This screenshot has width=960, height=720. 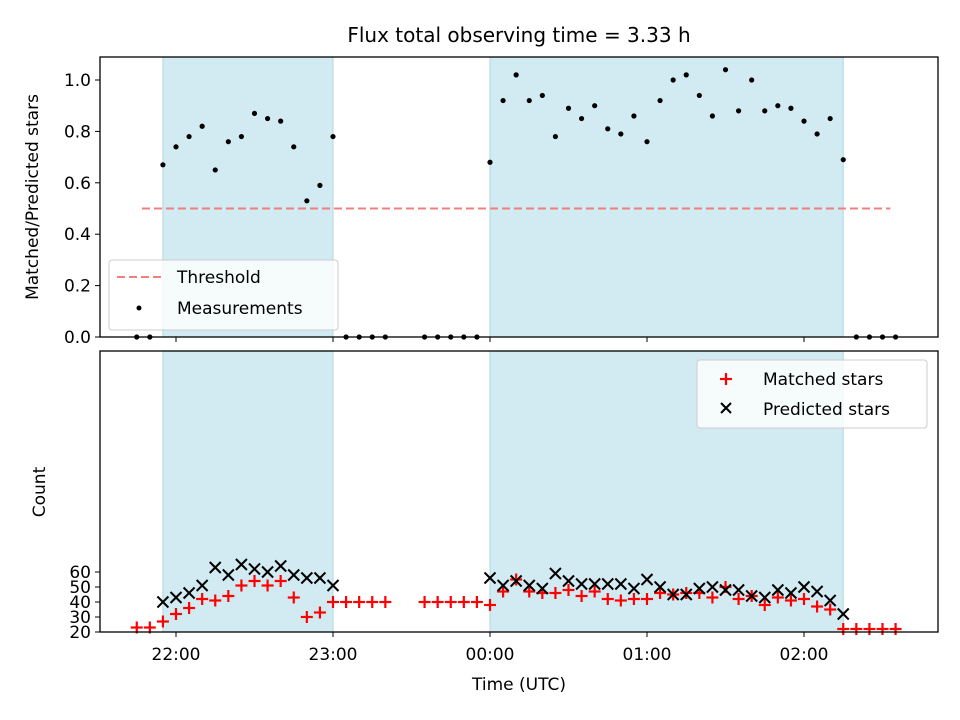 What do you see at coordinates (80, 633) in the screenshot?
I see `bottom-y-tick-label: 20` at bounding box center [80, 633].